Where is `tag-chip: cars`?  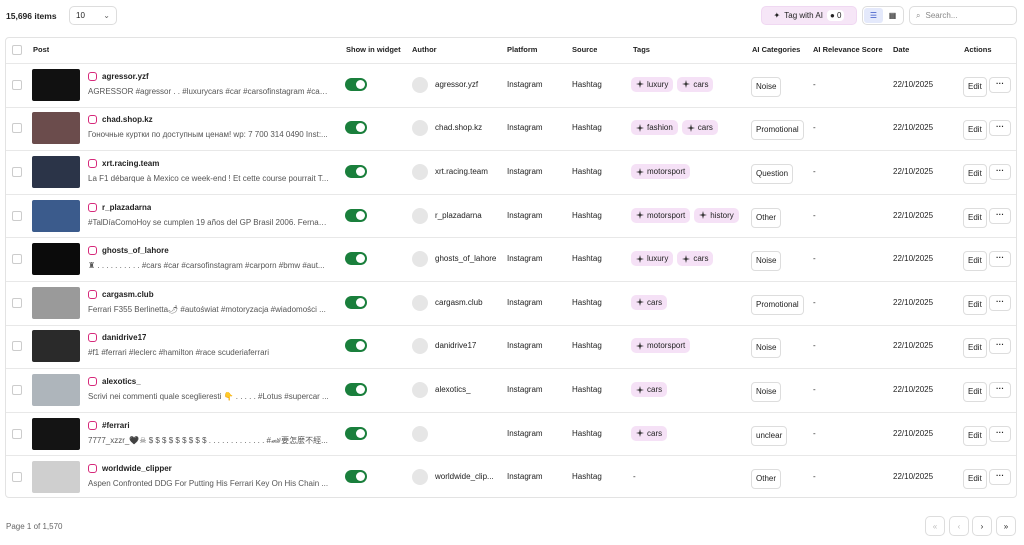 tag-chip: cars is located at coordinates (649, 302).